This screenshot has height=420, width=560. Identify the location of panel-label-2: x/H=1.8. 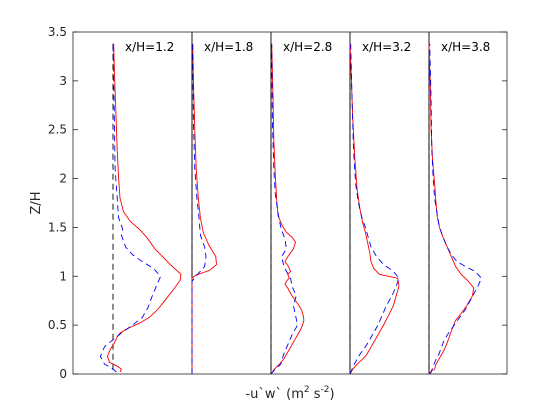
(228, 47).